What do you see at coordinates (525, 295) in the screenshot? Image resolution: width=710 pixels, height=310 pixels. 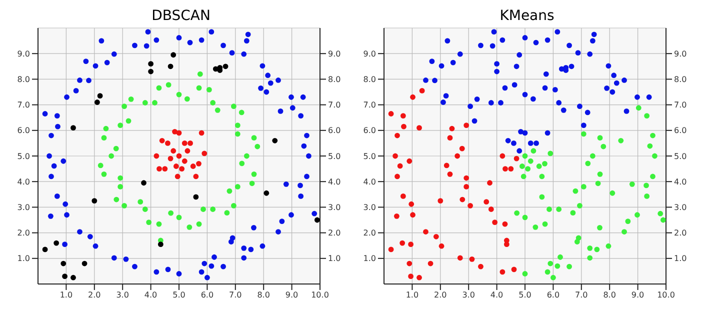 I see `x-tick-label: 5.0` at bounding box center [525, 295].